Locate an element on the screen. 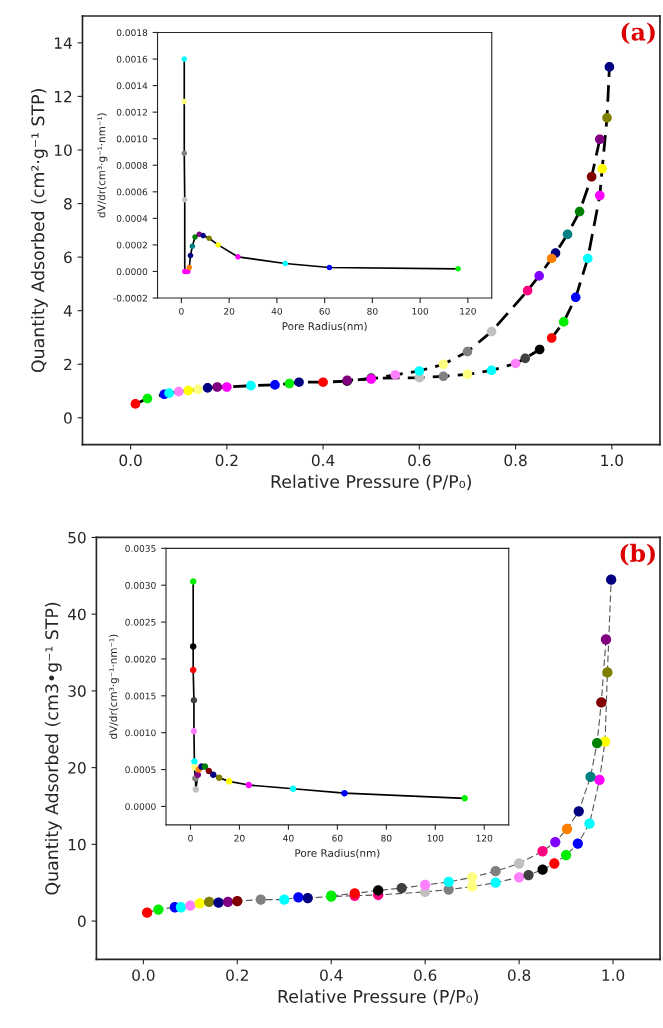  x-tick-label: 0 is located at coordinates (181, 311).